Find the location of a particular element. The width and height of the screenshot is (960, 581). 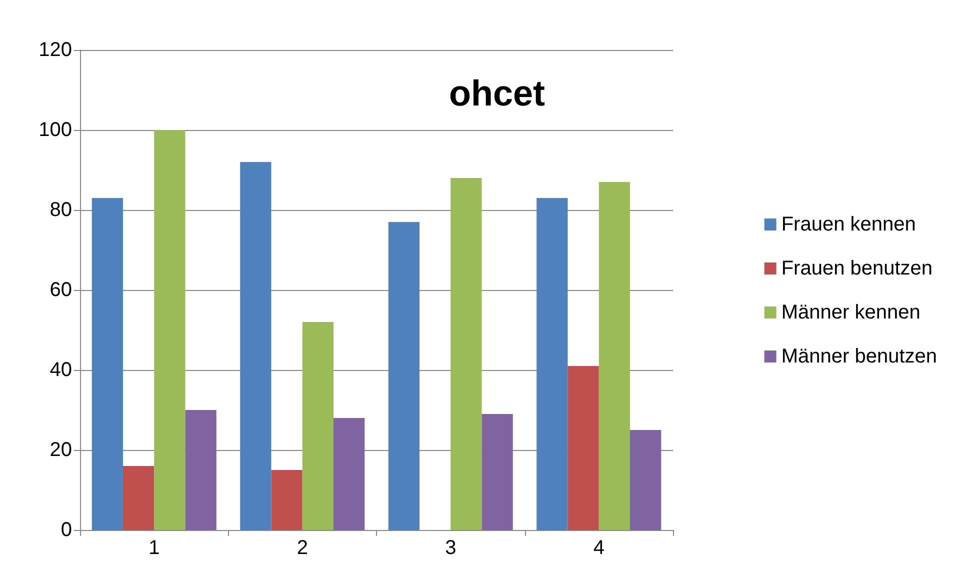

legend-label: Männer kennen is located at coordinates (850, 313).